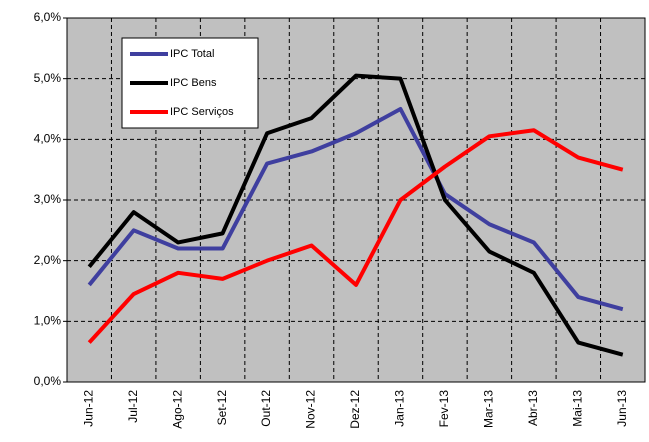  What do you see at coordinates (444, 409) in the screenshot?
I see `x-tick-label: Fev-13` at bounding box center [444, 409].